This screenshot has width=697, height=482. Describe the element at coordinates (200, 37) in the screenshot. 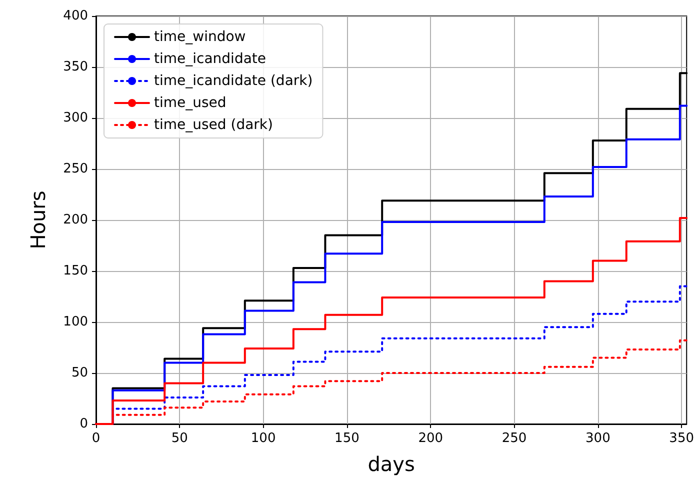

I see `legend-label: time_window` at that location.